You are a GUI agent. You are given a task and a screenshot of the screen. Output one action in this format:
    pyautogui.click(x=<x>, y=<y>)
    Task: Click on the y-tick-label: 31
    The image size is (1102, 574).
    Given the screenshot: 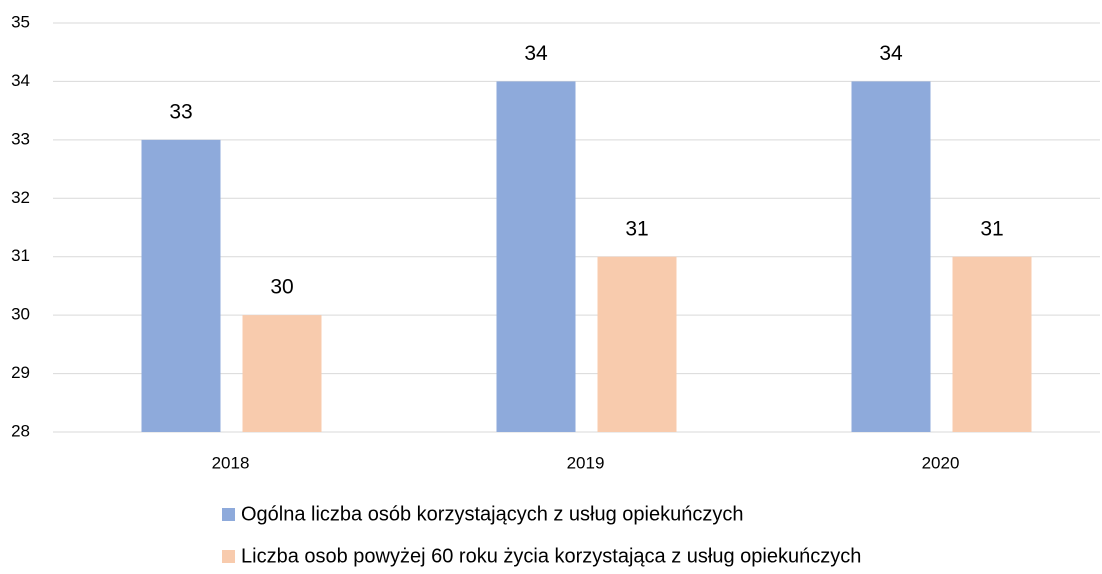 What is the action you would take?
    pyautogui.click(x=20, y=255)
    